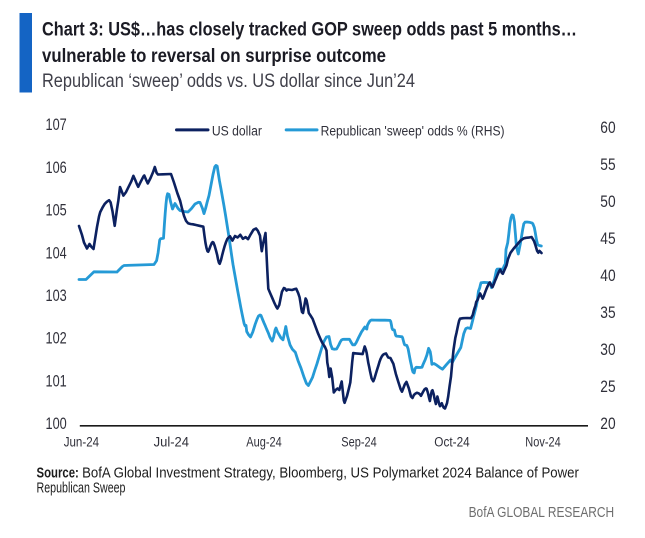  I want to click on svg-text: 25, so click(607, 387).